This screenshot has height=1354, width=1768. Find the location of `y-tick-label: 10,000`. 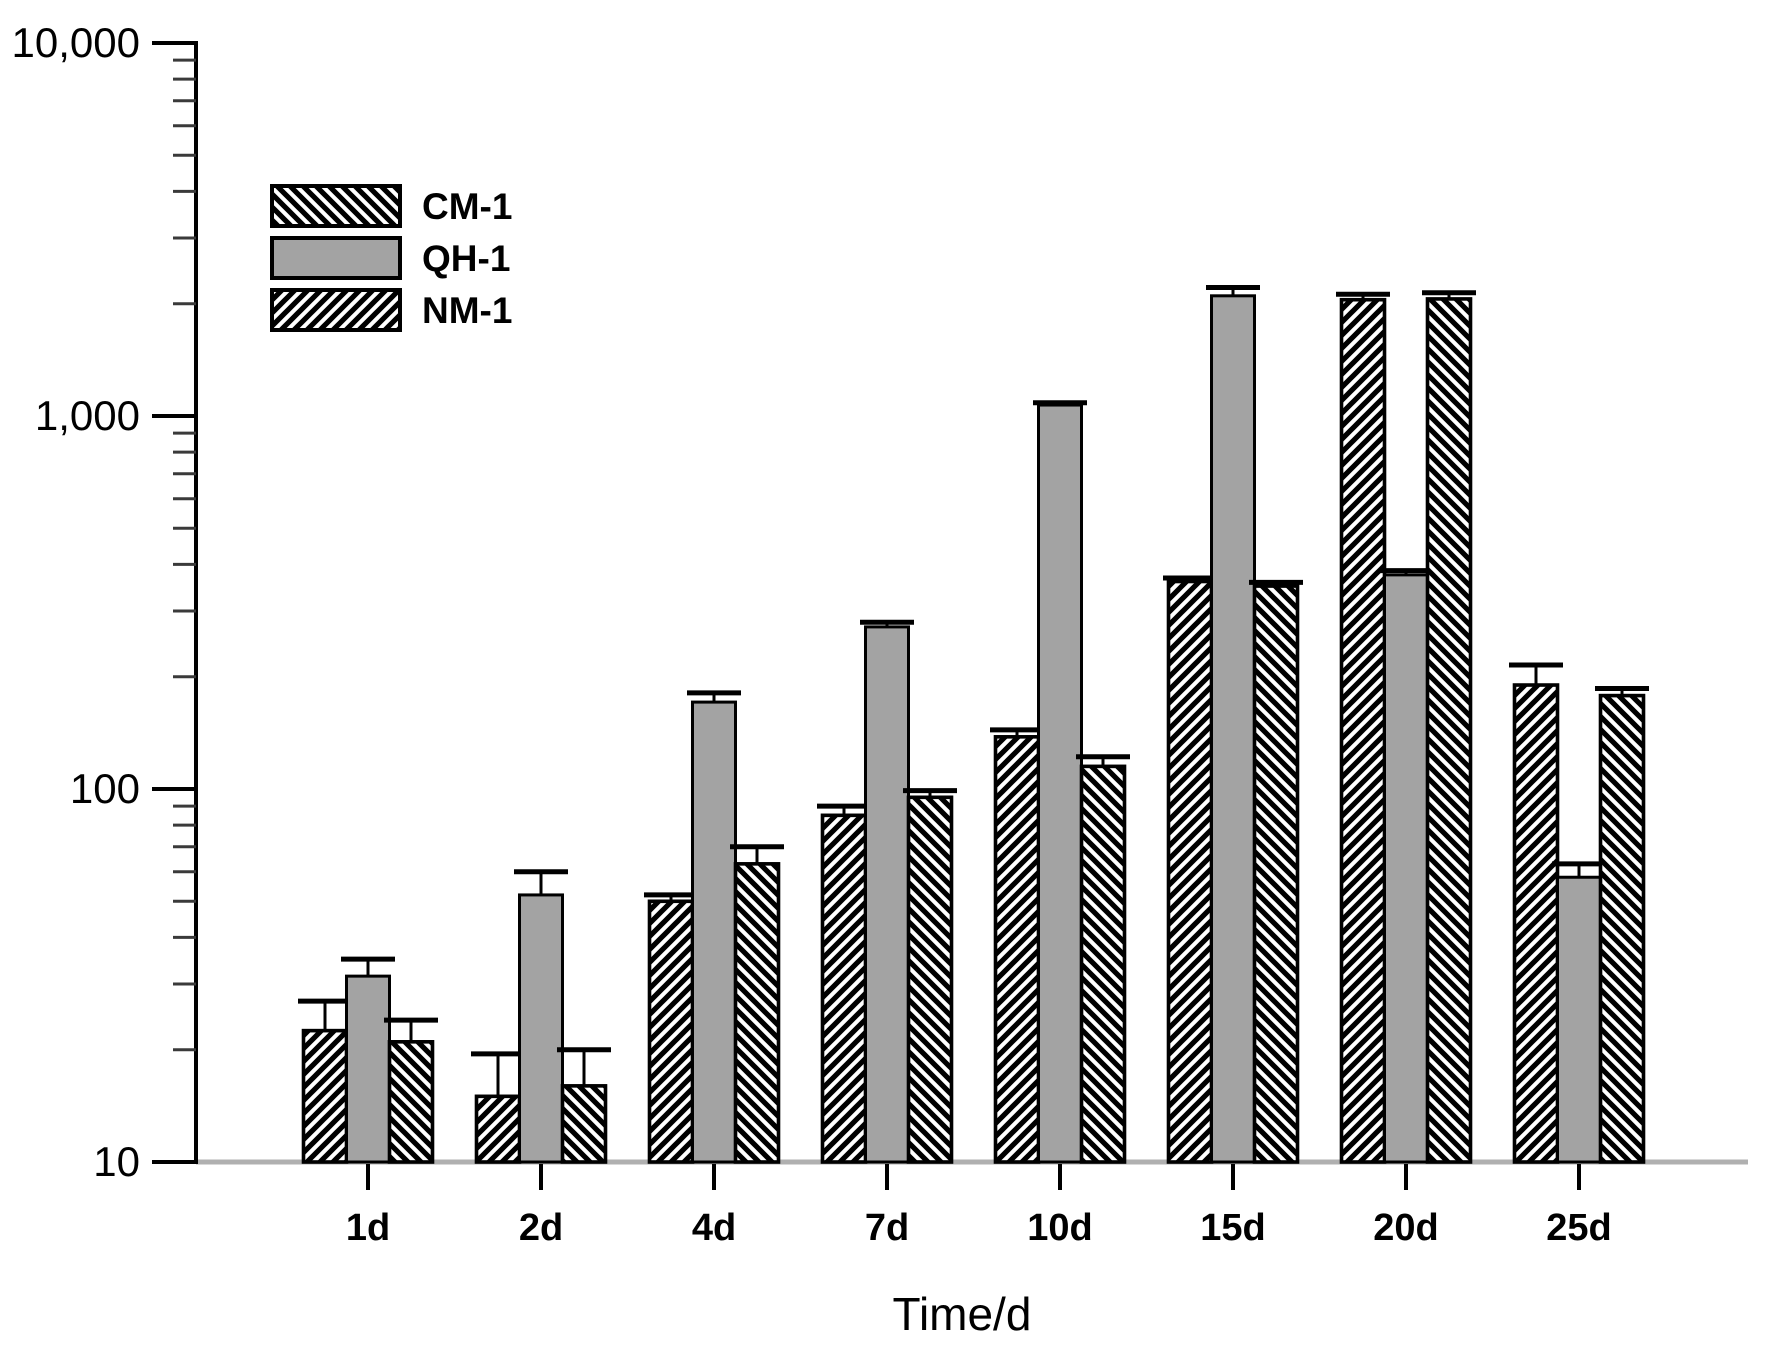

y-tick-label: 10,000 is located at coordinates (76, 42).